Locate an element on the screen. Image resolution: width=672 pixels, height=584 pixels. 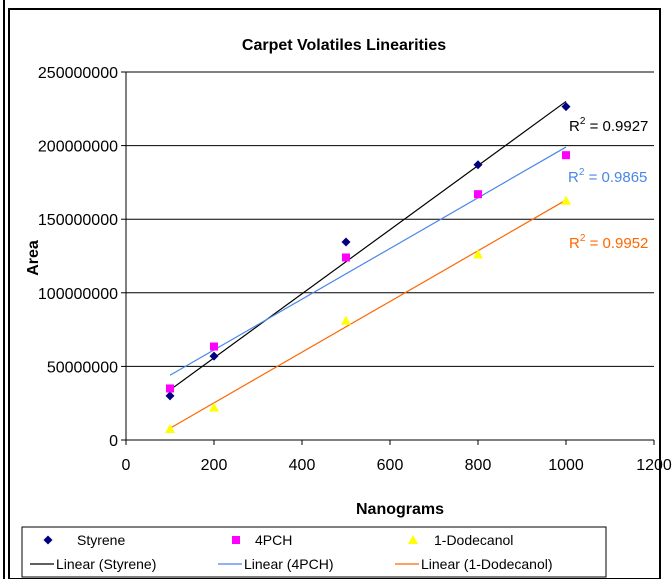
y-tick-label: 200000000 is located at coordinates (78, 147).